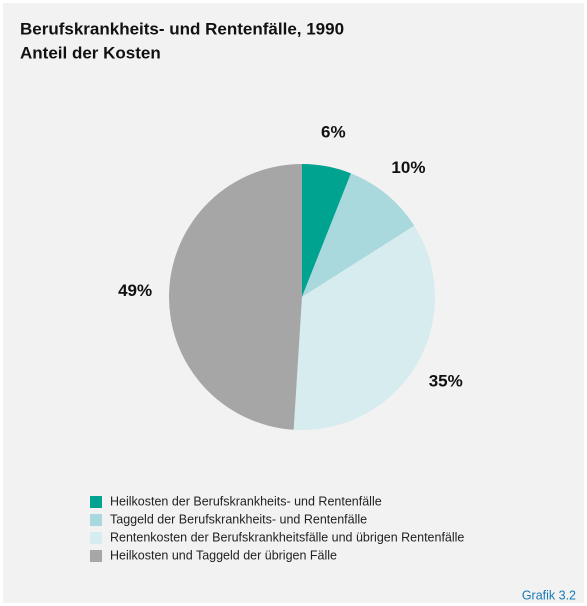 This screenshot has height=606, width=587. Describe the element at coordinates (135, 290) in the screenshot. I see `data-label: 49%` at that location.